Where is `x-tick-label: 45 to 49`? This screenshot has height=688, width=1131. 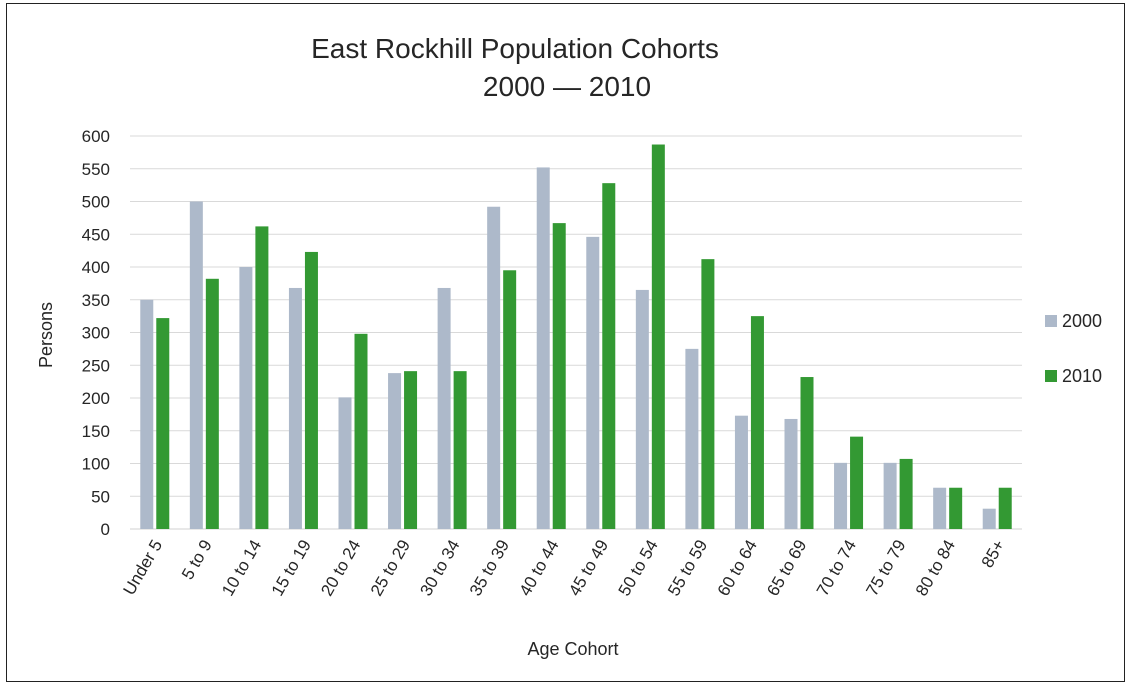 x-tick-label: 45 to 49 is located at coordinates (588, 568).